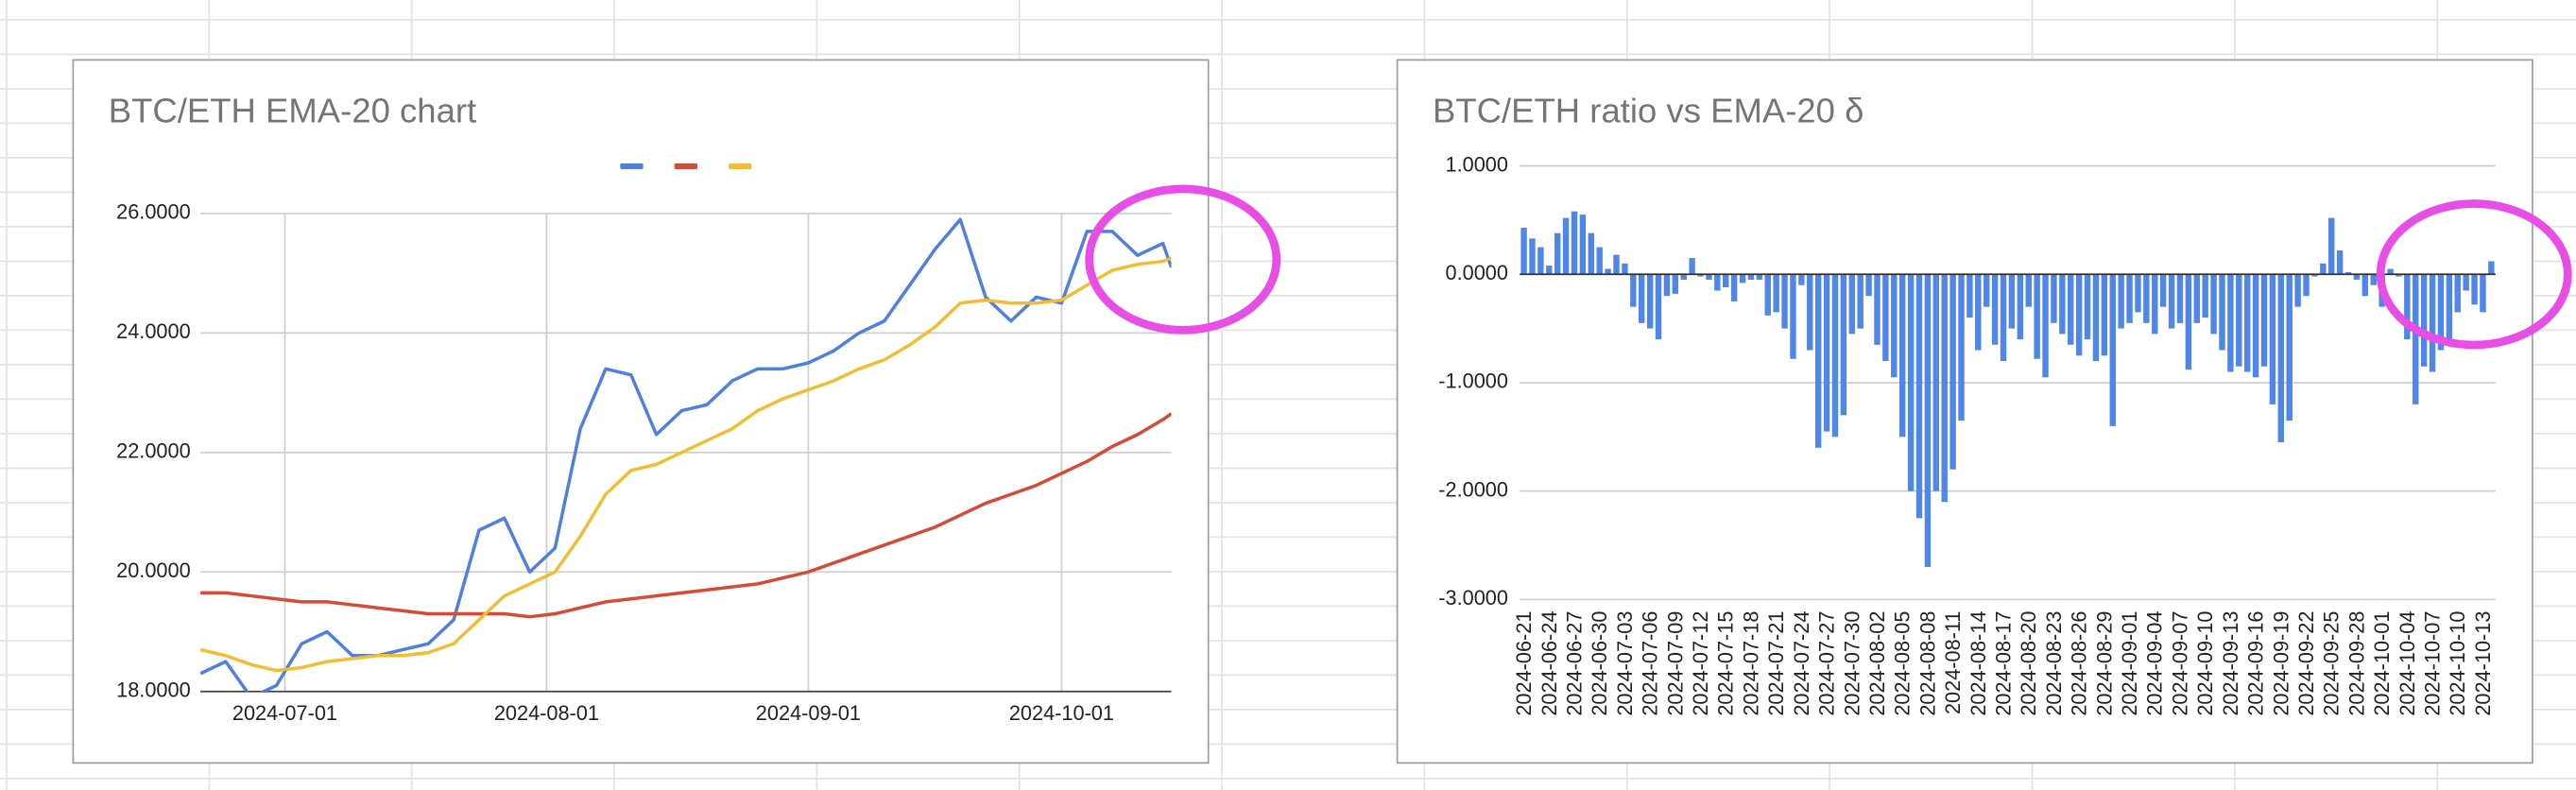  What do you see at coordinates (2230, 663) in the screenshot?
I see `x-tick-label: 2024-09-13` at bounding box center [2230, 663].